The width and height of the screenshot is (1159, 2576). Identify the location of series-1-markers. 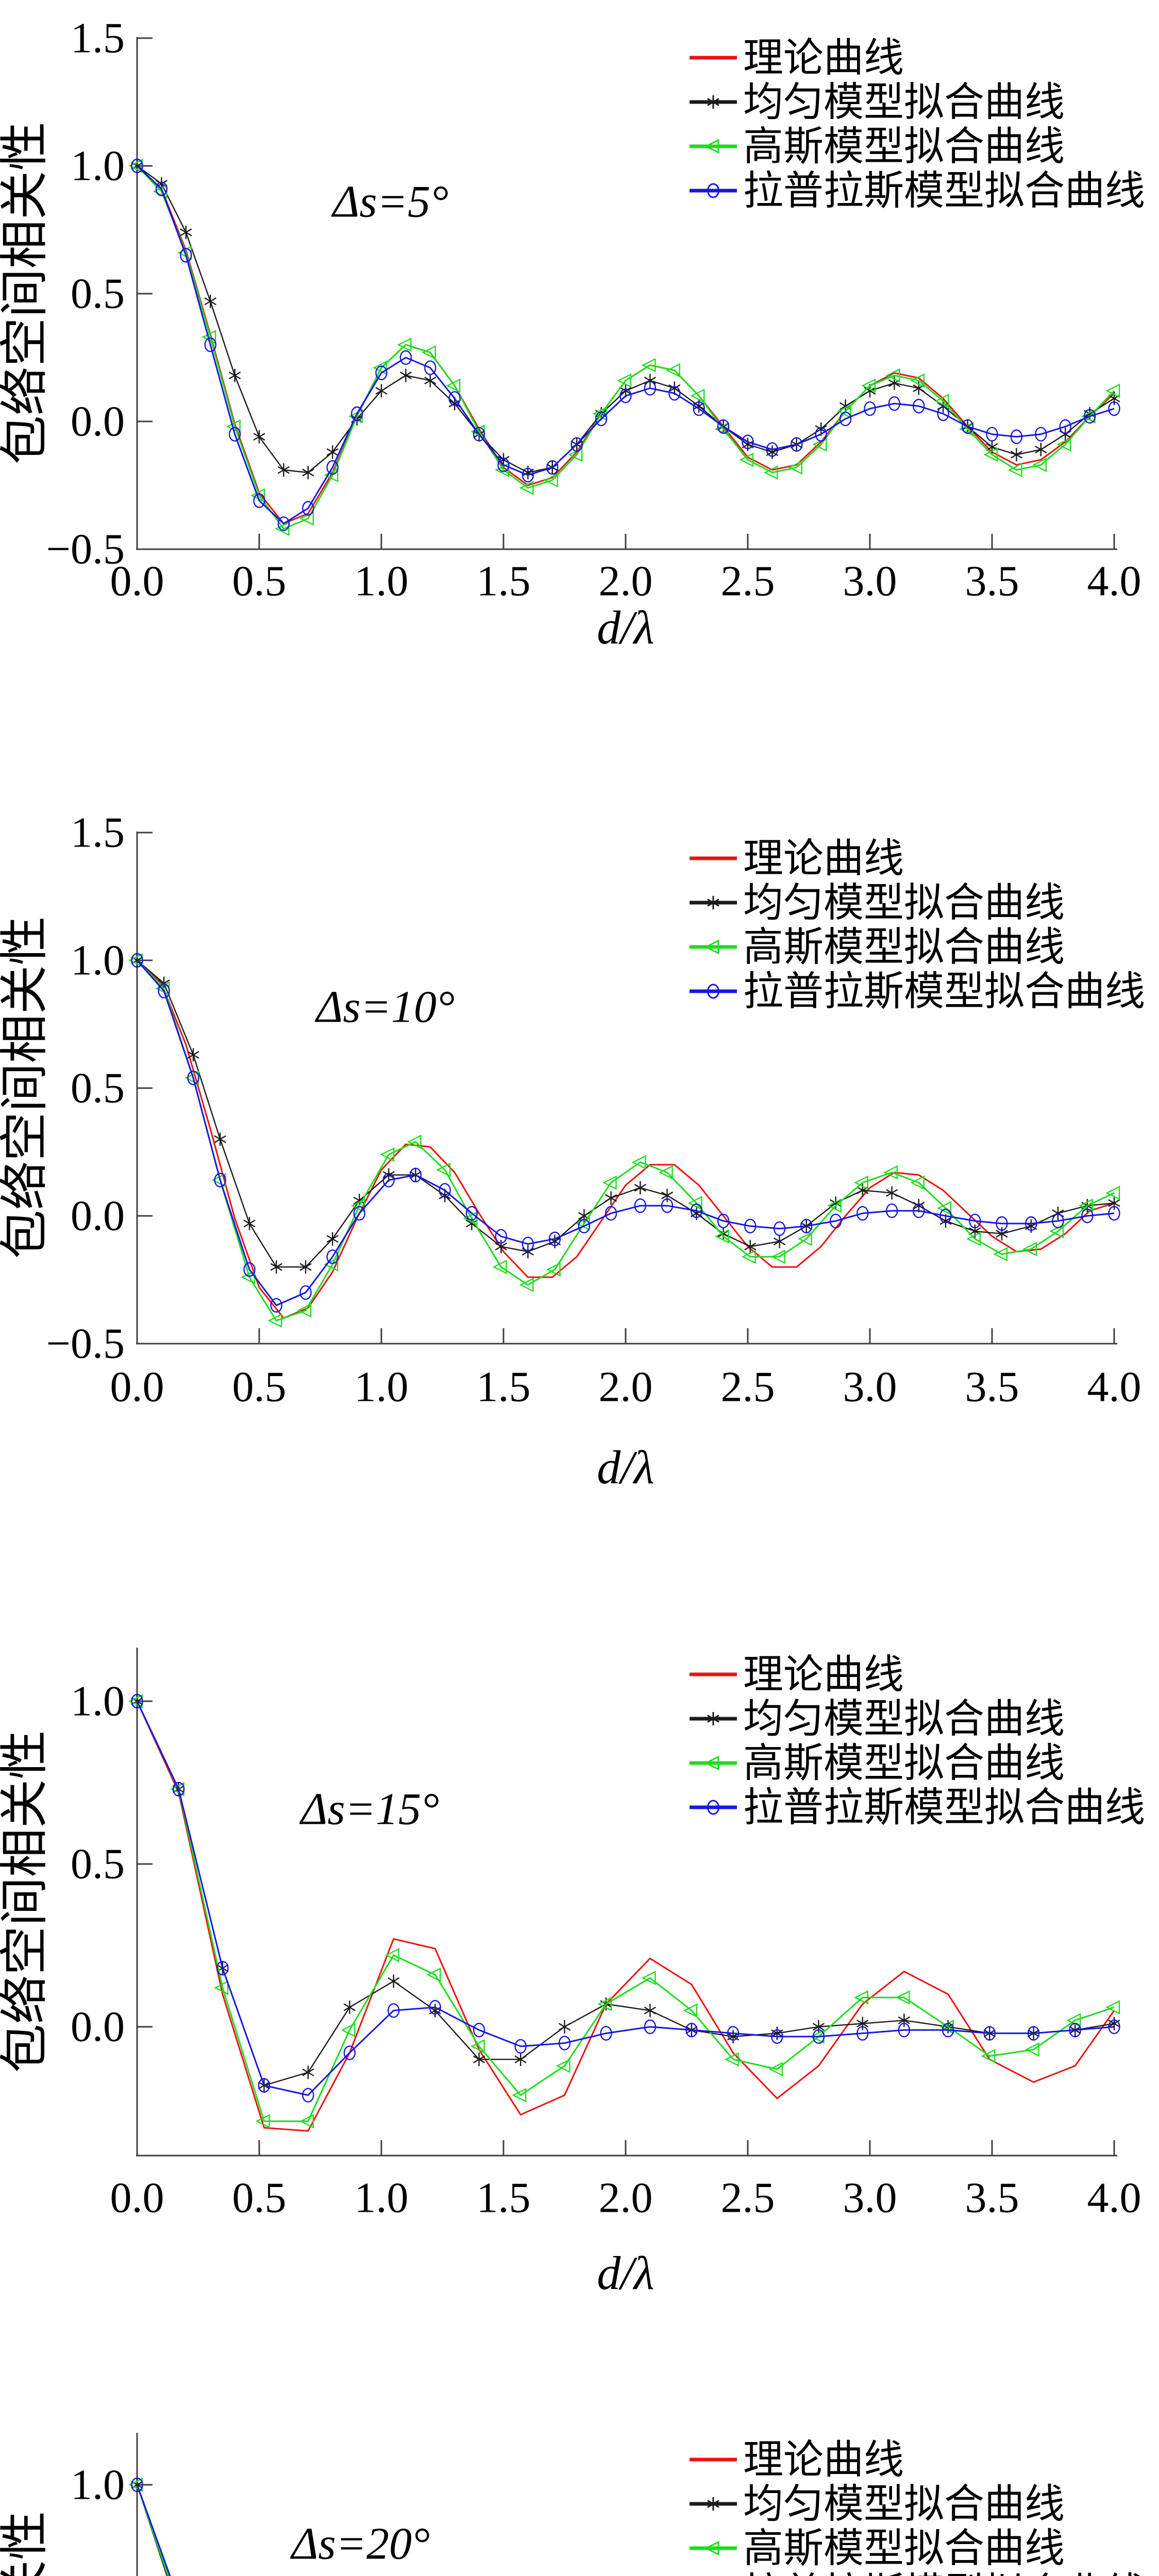
(625, 1114).